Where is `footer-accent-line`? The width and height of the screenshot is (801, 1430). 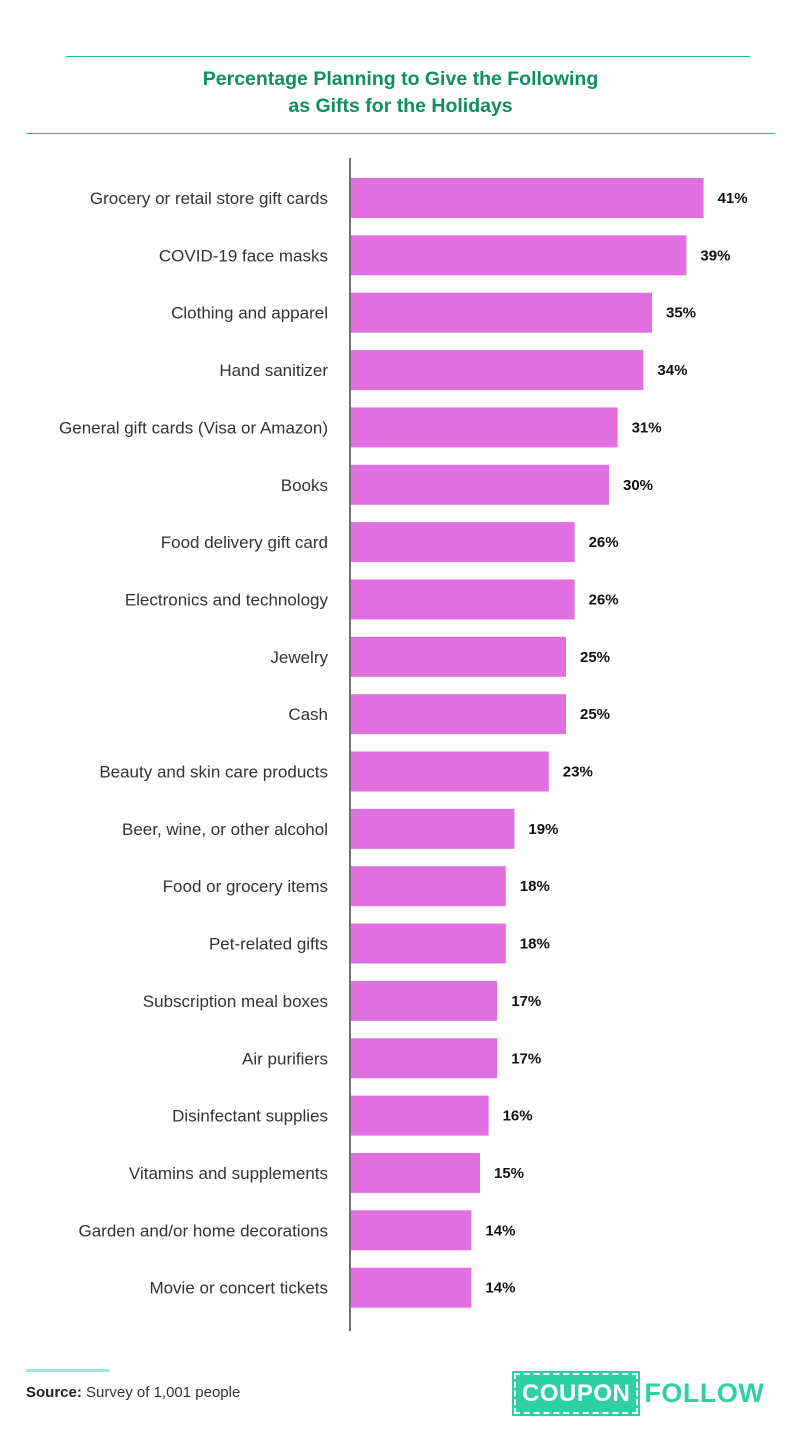 footer-accent-line is located at coordinates (67, 1370).